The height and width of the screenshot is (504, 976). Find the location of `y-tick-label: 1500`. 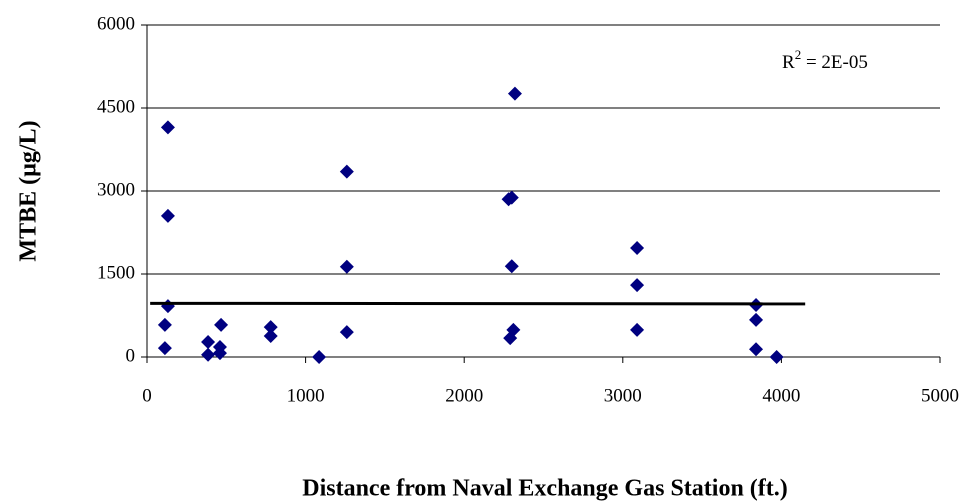

y-tick-label: 1500 is located at coordinates (116, 272).